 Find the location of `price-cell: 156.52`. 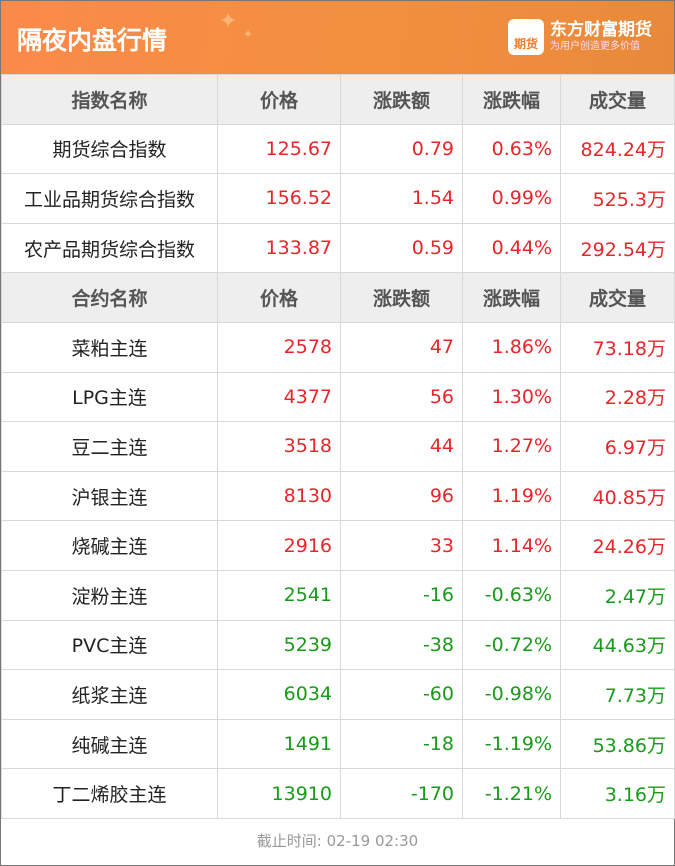

price-cell: 156.52 is located at coordinates (279, 198).